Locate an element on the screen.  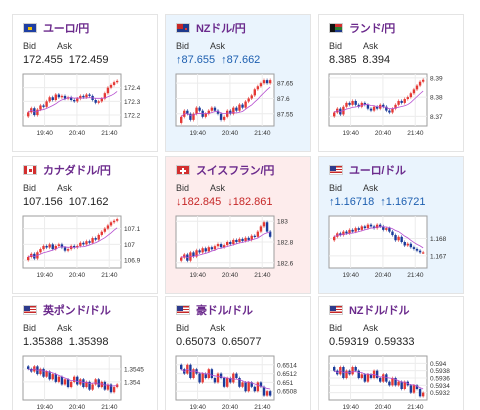
y-tick-label: 106.9 is located at coordinates (132, 261).